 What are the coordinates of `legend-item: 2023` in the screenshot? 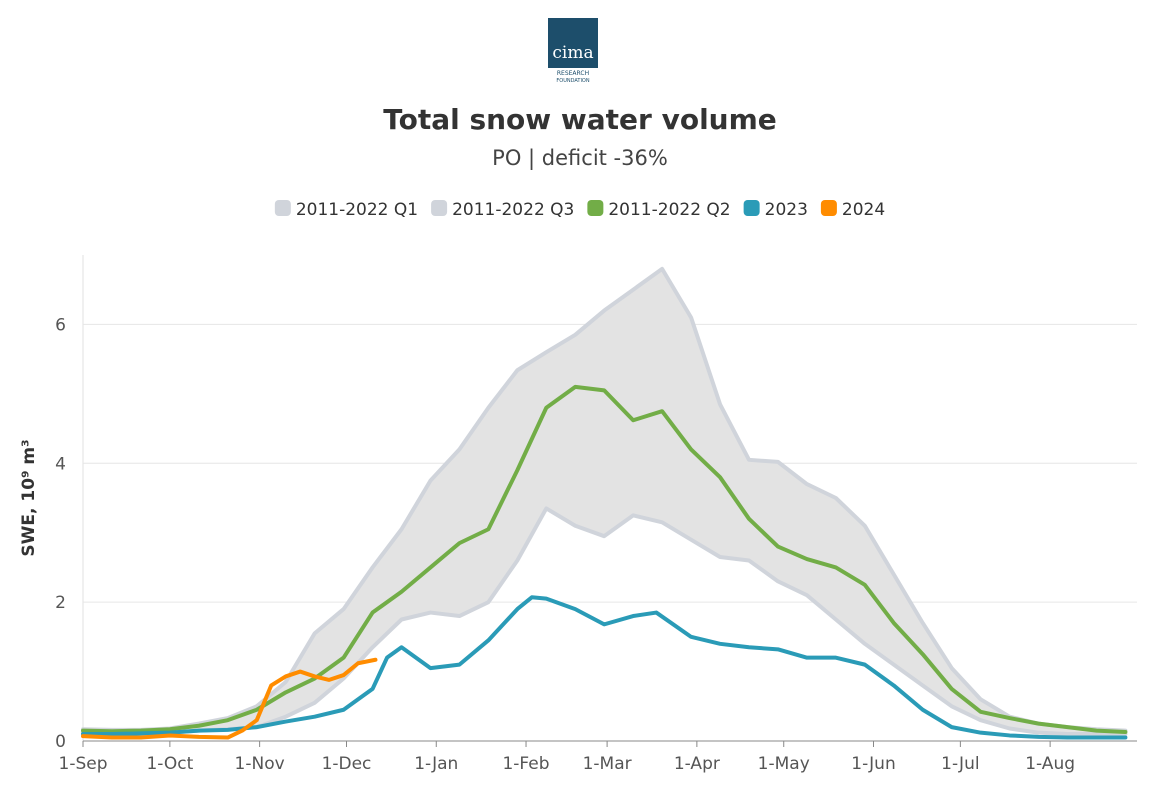 It's located at (775, 210).